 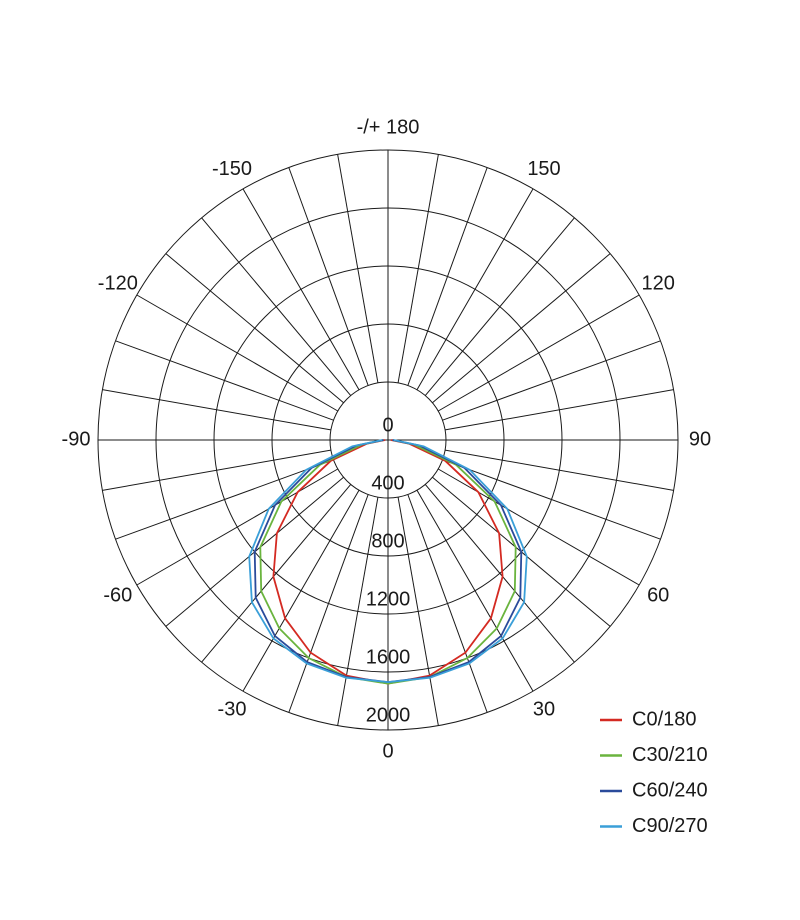 What do you see at coordinates (76, 439) in the screenshot?
I see `theta-tick-label: -90` at bounding box center [76, 439].